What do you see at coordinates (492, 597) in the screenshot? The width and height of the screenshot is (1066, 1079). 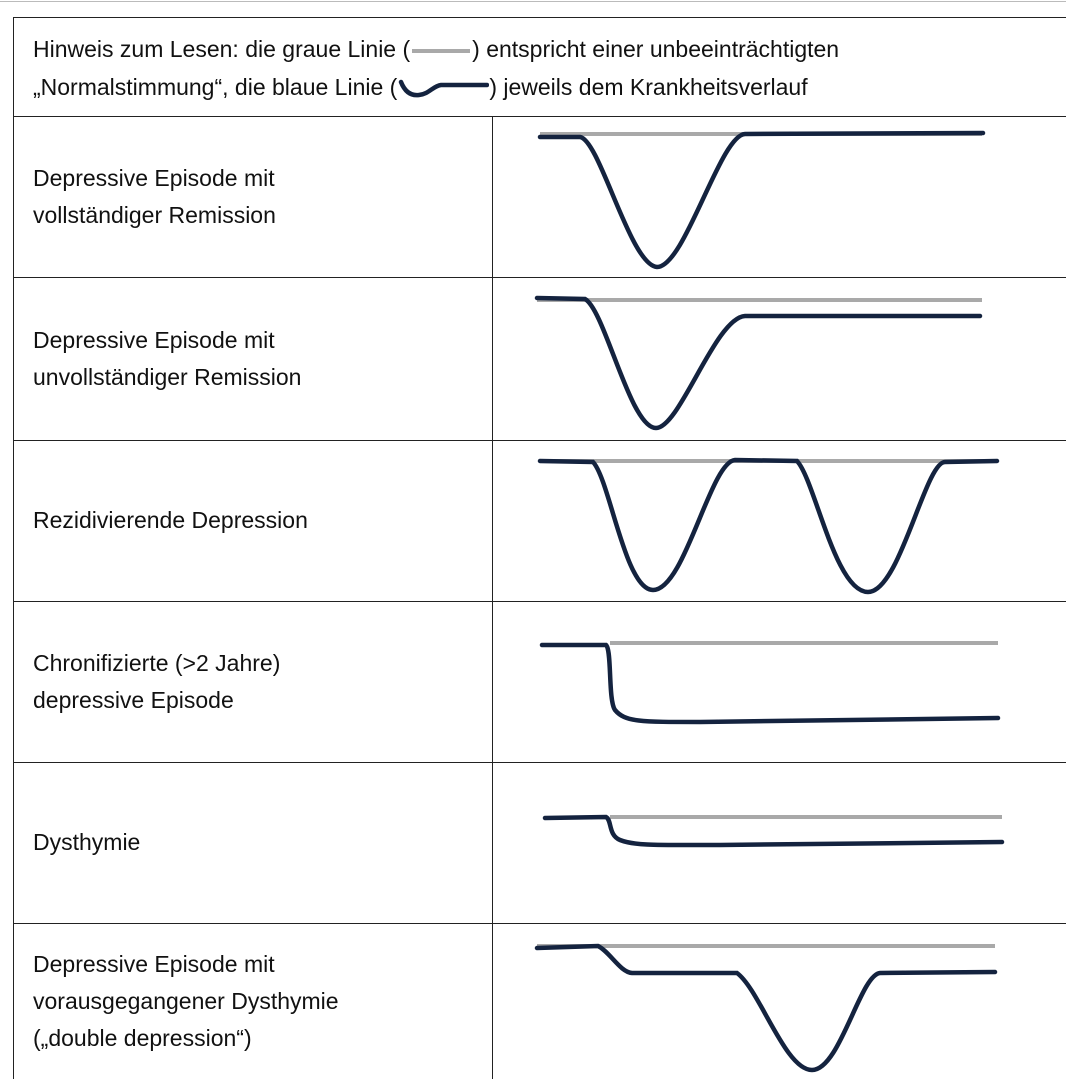 I see `column-border` at bounding box center [492, 597].